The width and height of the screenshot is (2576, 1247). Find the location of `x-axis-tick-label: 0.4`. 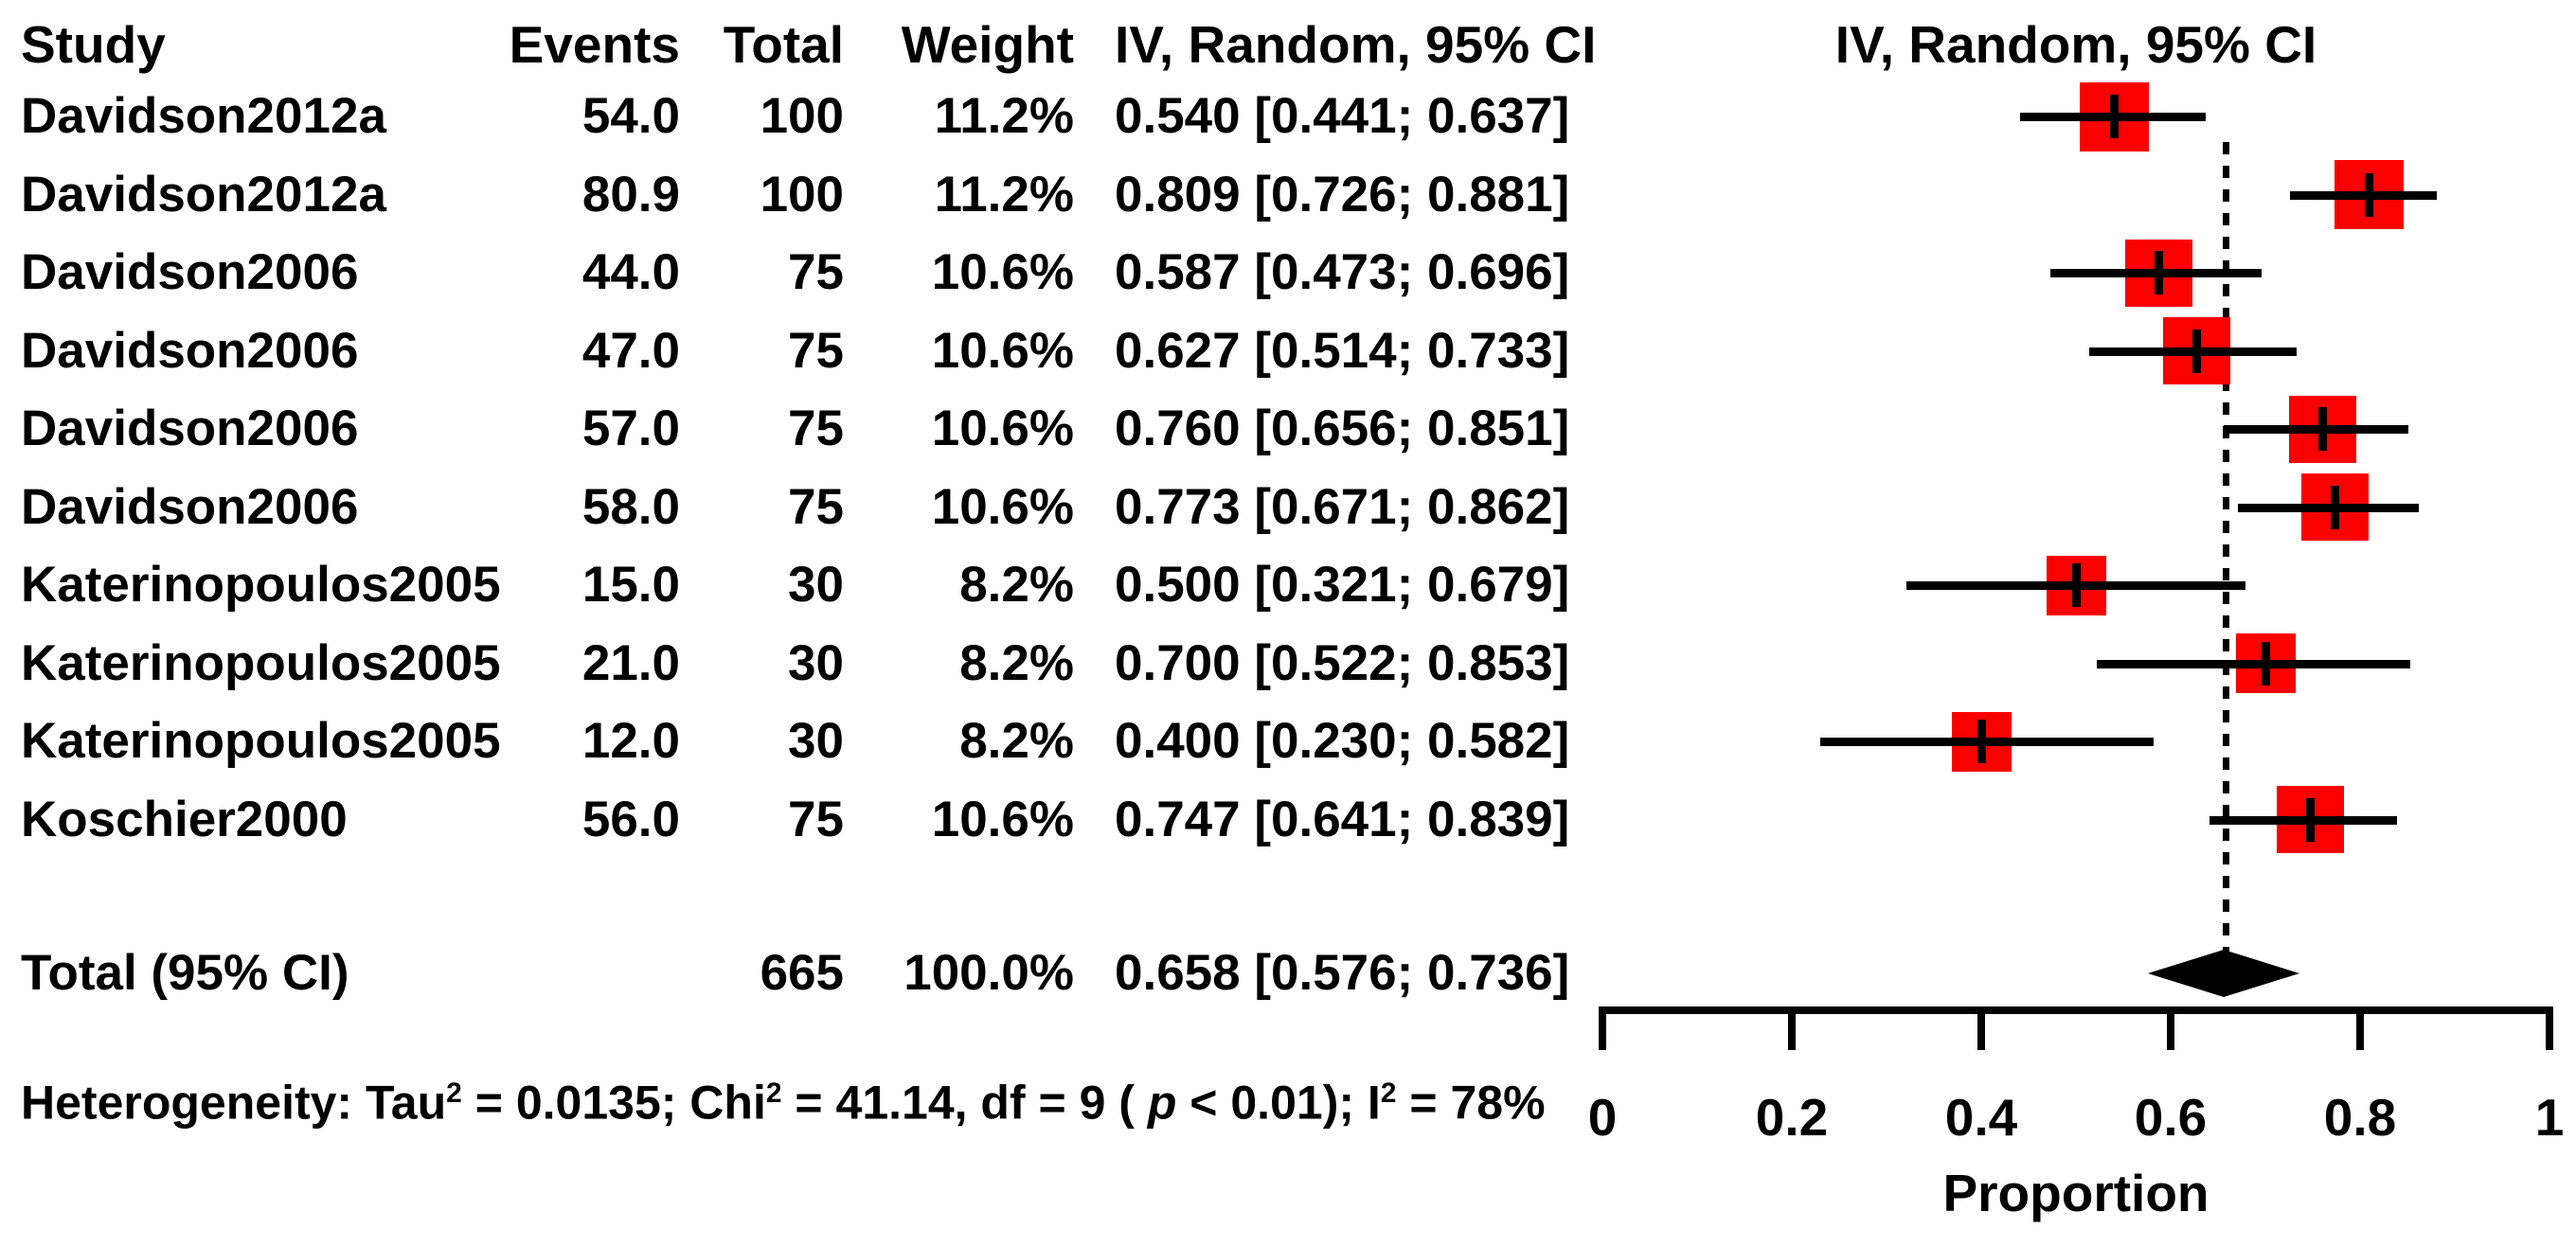

x-axis-tick-label: 0.4 is located at coordinates (1981, 1117).